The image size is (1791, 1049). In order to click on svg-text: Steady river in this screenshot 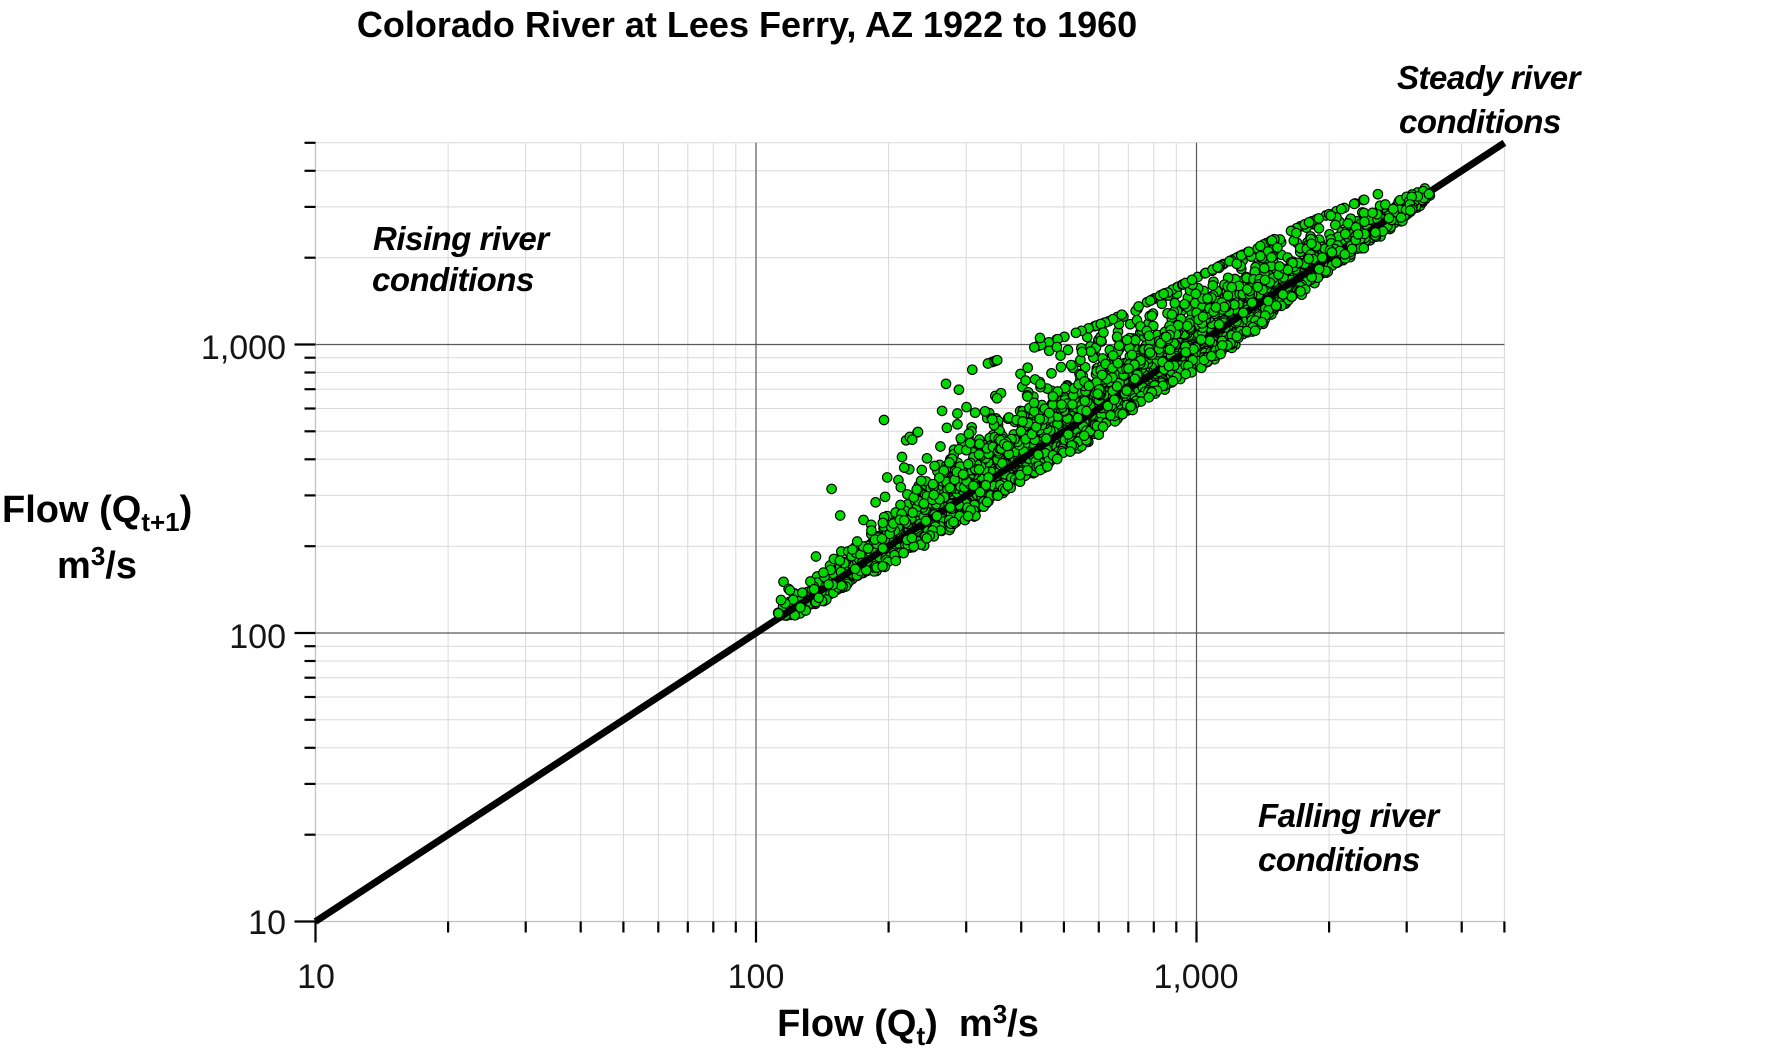, I will do `click(1490, 77)`.